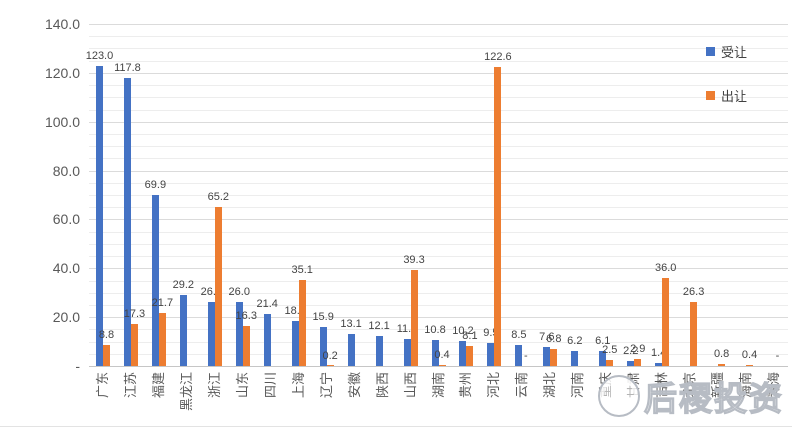 The height and width of the screenshot is (432, 792). I want to click on value-label: 12.1, so click(379, 326).